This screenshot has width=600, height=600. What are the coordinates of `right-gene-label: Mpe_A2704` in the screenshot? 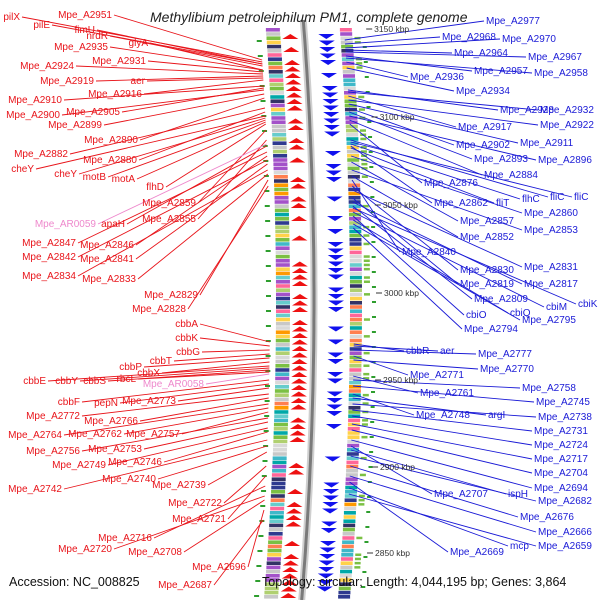 It's located at (561, 473).